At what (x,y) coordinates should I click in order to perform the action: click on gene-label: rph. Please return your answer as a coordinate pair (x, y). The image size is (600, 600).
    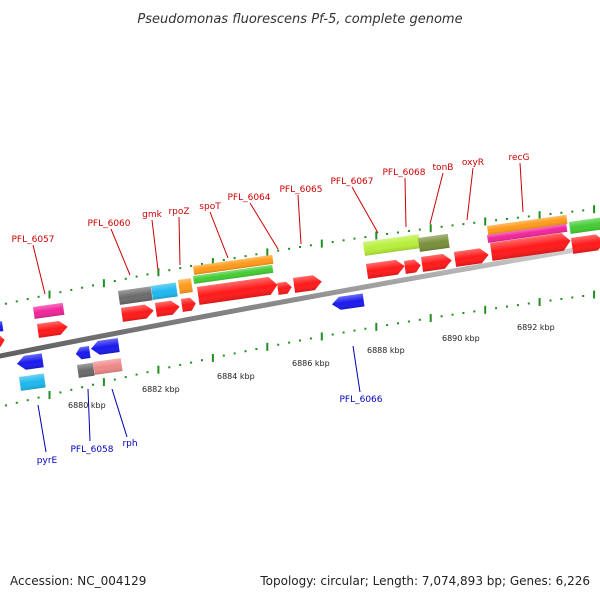
    Looking at the image, I should click on (129, 444).